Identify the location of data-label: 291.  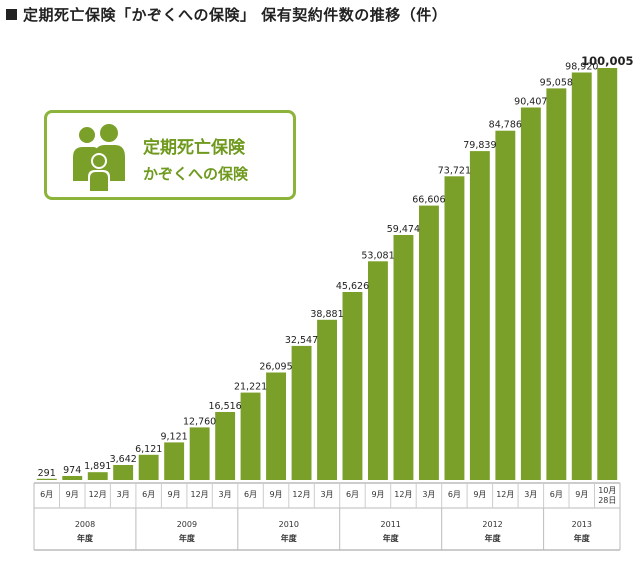
(47, 473).